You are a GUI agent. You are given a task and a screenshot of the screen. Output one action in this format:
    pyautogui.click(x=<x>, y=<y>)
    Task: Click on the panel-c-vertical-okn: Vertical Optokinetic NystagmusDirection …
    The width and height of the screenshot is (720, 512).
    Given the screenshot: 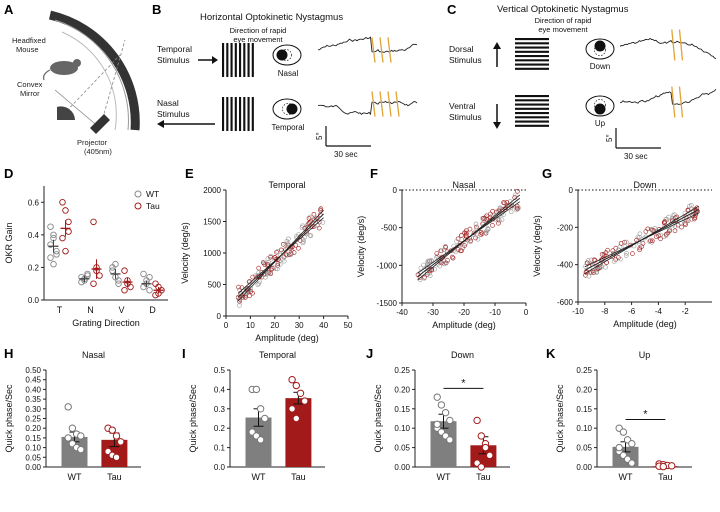 What is the action you would take?
    pyautogui.click(x=583, y=82)
    